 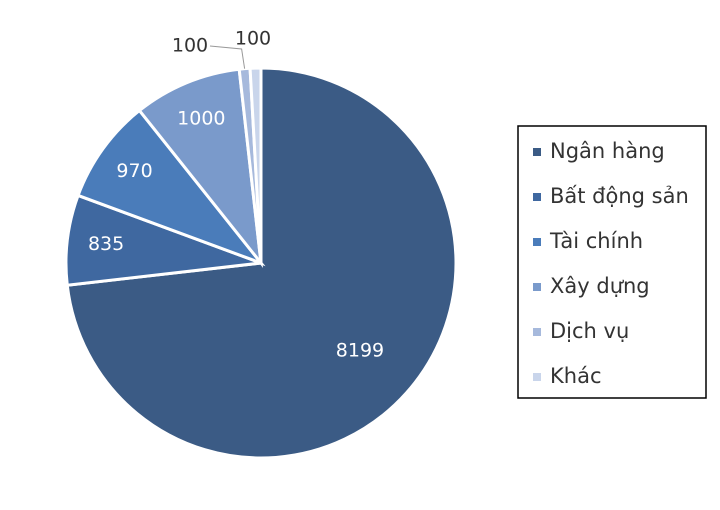 What do you see at coordinates (360, 351) in the screenshot?
I see `data-label: 8199` at bounding box center [360, 351].